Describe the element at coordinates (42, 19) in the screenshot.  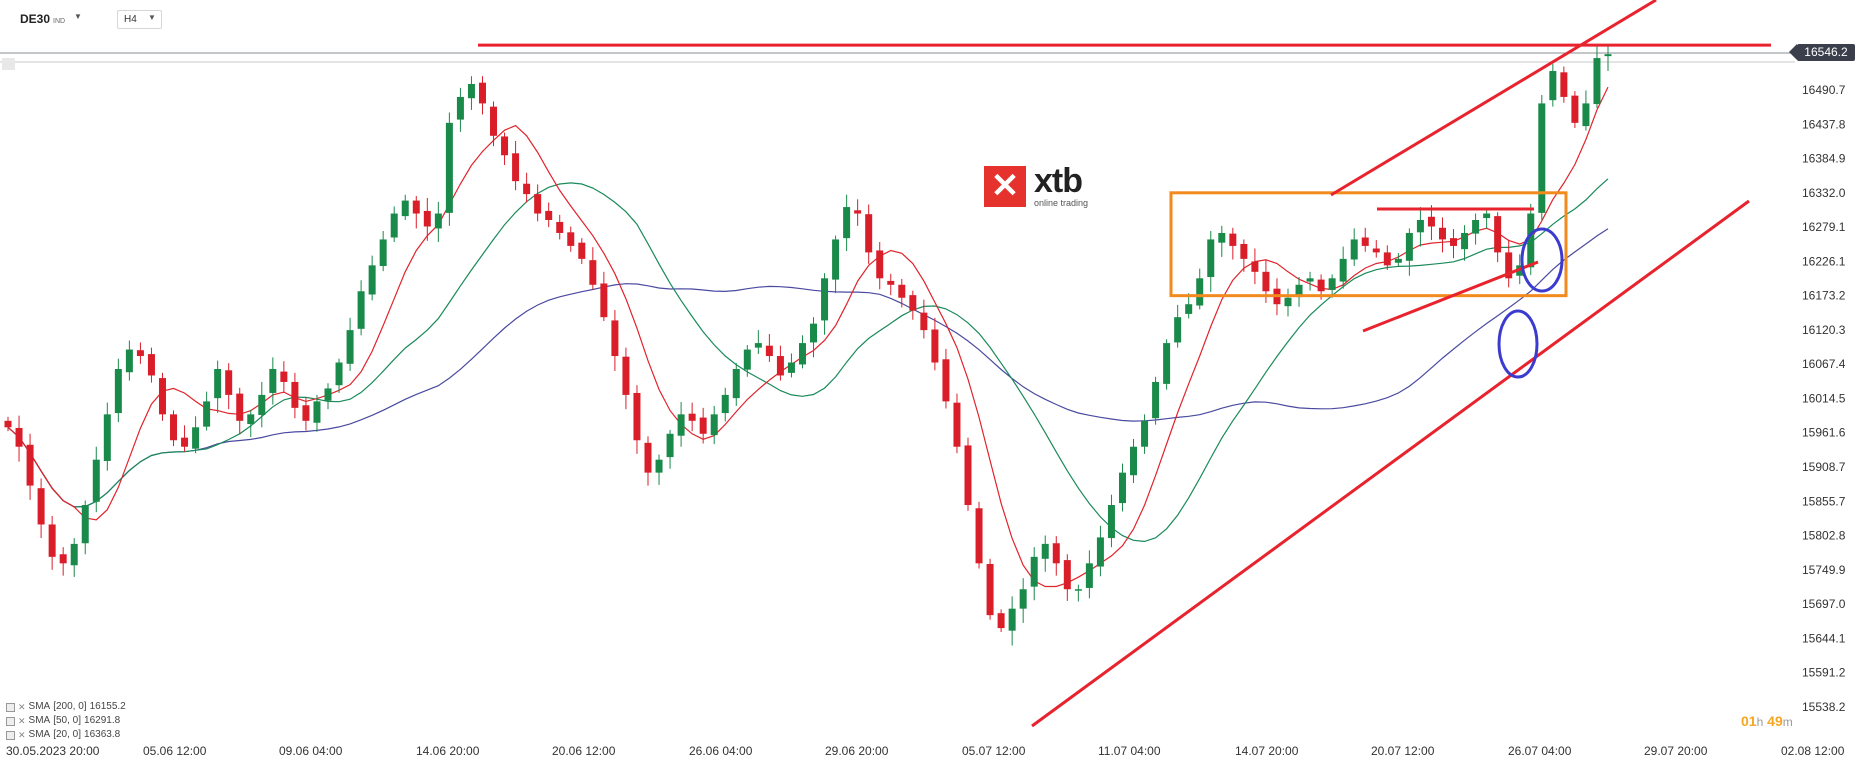
I see `symbol-selector: DE30 IND` at that location.